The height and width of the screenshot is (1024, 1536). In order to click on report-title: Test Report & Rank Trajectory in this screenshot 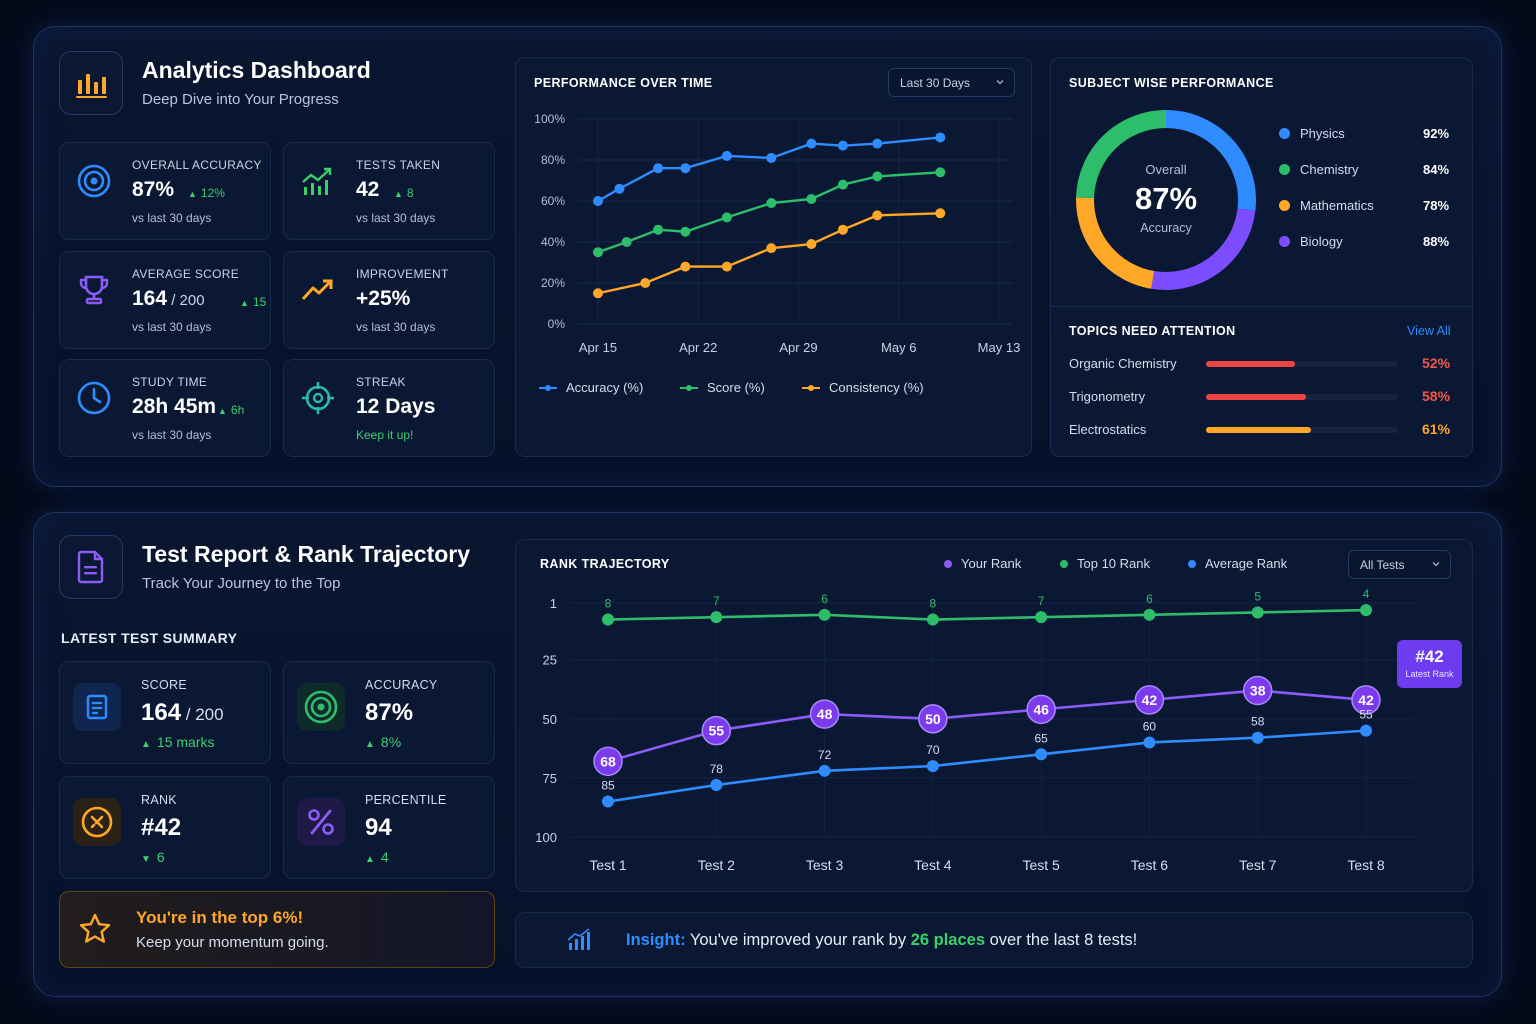, I will do `click(306, 554)`.